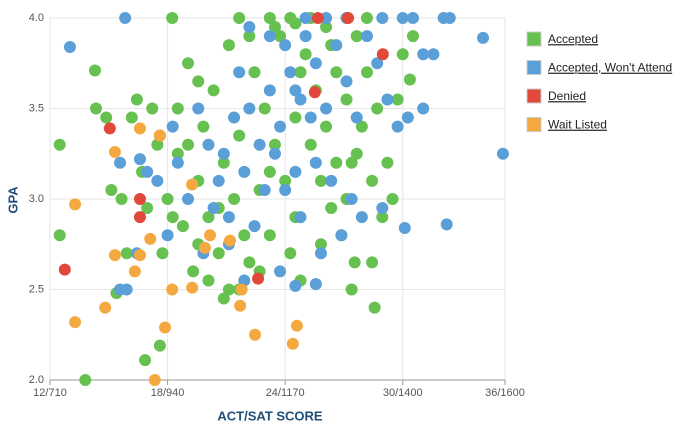 The width and height of the screenshot is (680, 431). Describe the element at coordinates (505, 393) in the screenshot. I see `x-tick-label: 36/1600` at that location.